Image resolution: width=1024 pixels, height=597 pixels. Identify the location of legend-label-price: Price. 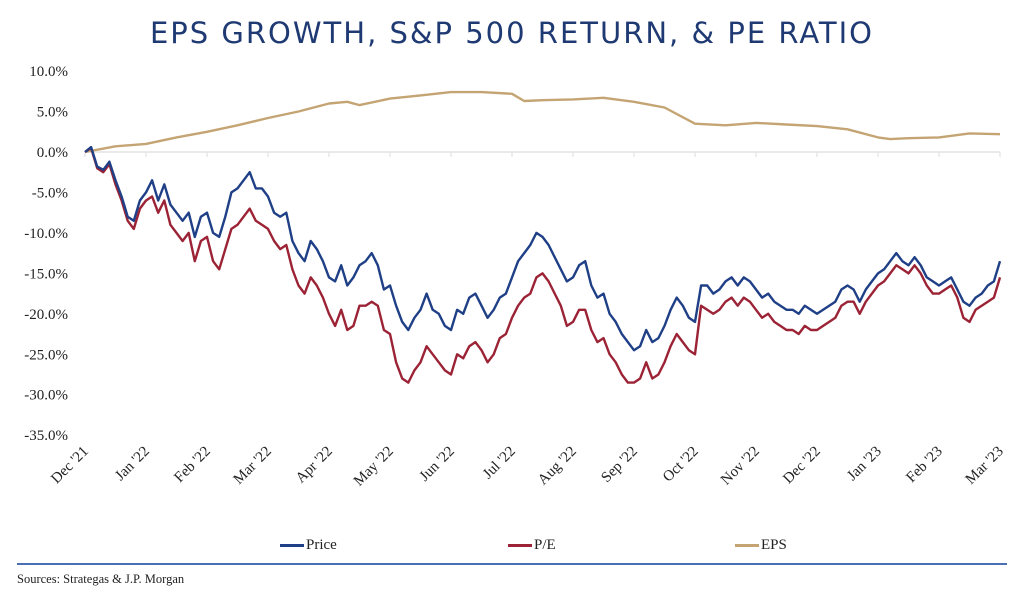
(321, 545).